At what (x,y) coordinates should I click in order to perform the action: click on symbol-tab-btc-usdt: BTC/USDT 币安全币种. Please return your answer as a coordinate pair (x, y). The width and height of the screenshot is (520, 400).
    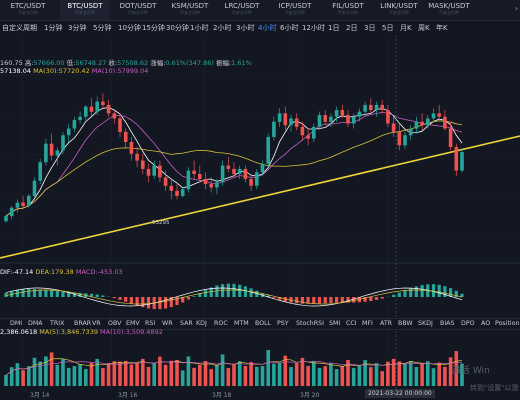
    Looking at the image, I should click on (85, 10).